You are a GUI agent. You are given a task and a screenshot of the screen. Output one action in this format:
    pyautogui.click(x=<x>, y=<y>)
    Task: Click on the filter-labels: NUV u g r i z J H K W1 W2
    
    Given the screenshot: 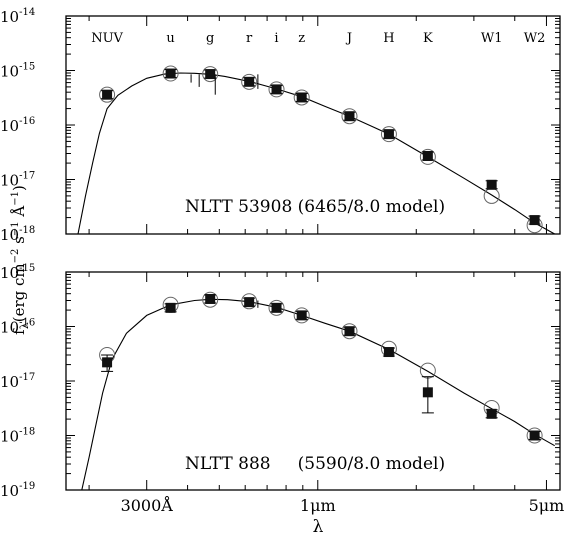 What is the action you would take?
    pyautogui.click(x=318, y=38)
    